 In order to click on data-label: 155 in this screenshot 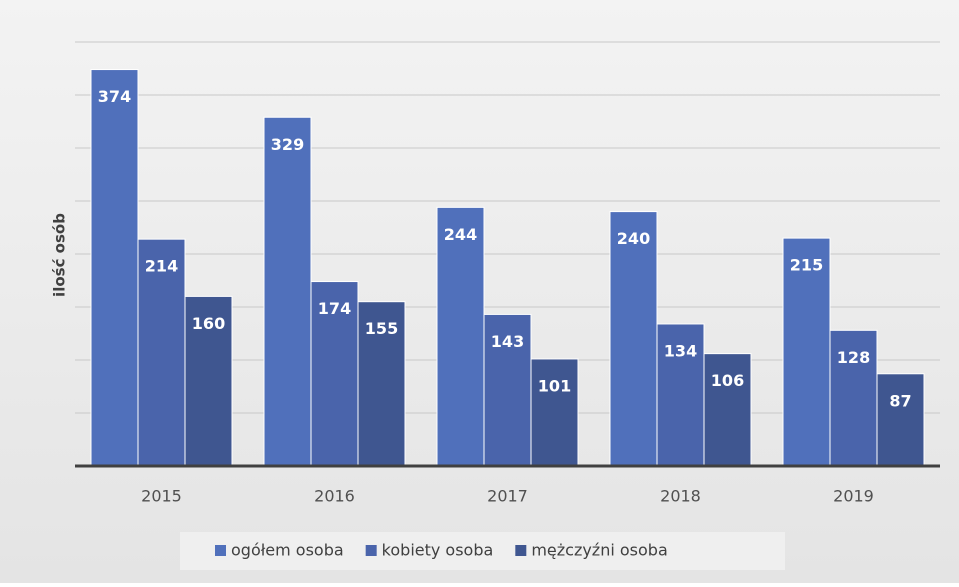, I will do `click(381, 328)`.